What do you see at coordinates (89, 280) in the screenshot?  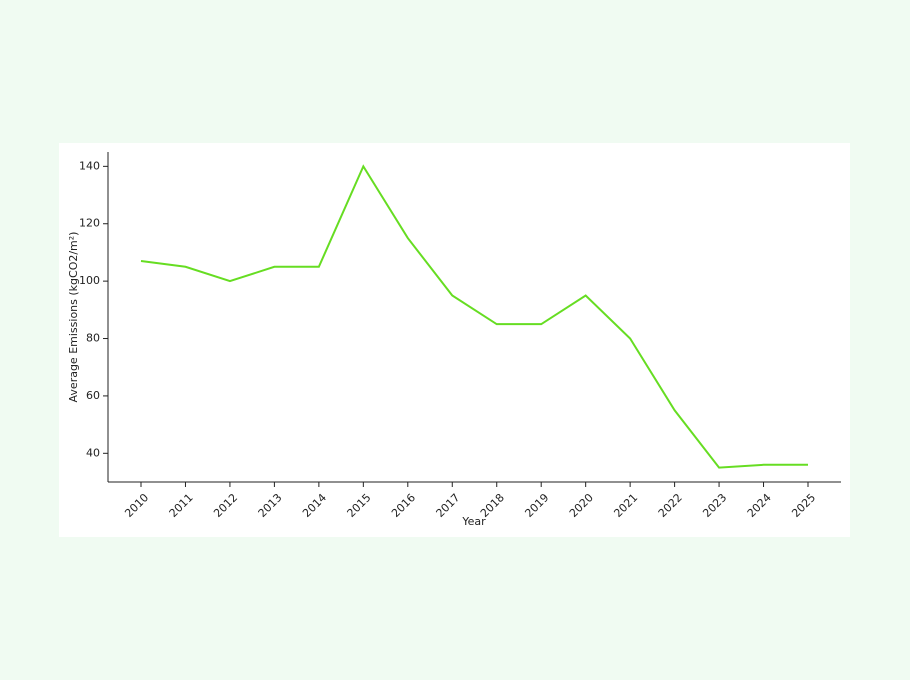 I see `y-tick-label: 100` at bounding box center [89, 280].